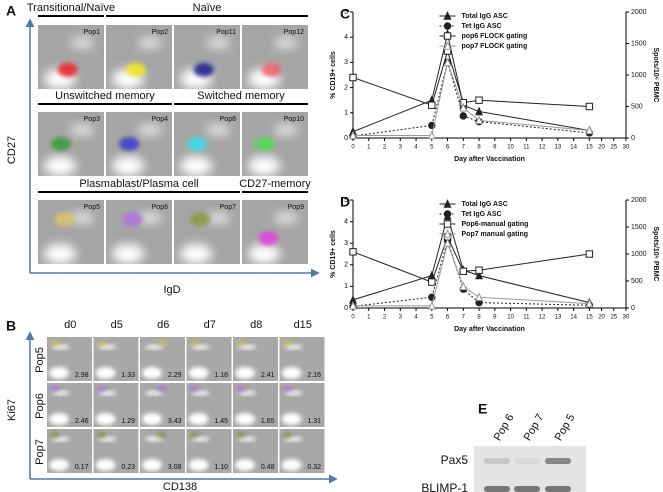 The width and height of the screenshot is (663, 492). Describe the element at coordinates (385, 318) in the screenshot. I see `x-tick-label: 2` at that location.